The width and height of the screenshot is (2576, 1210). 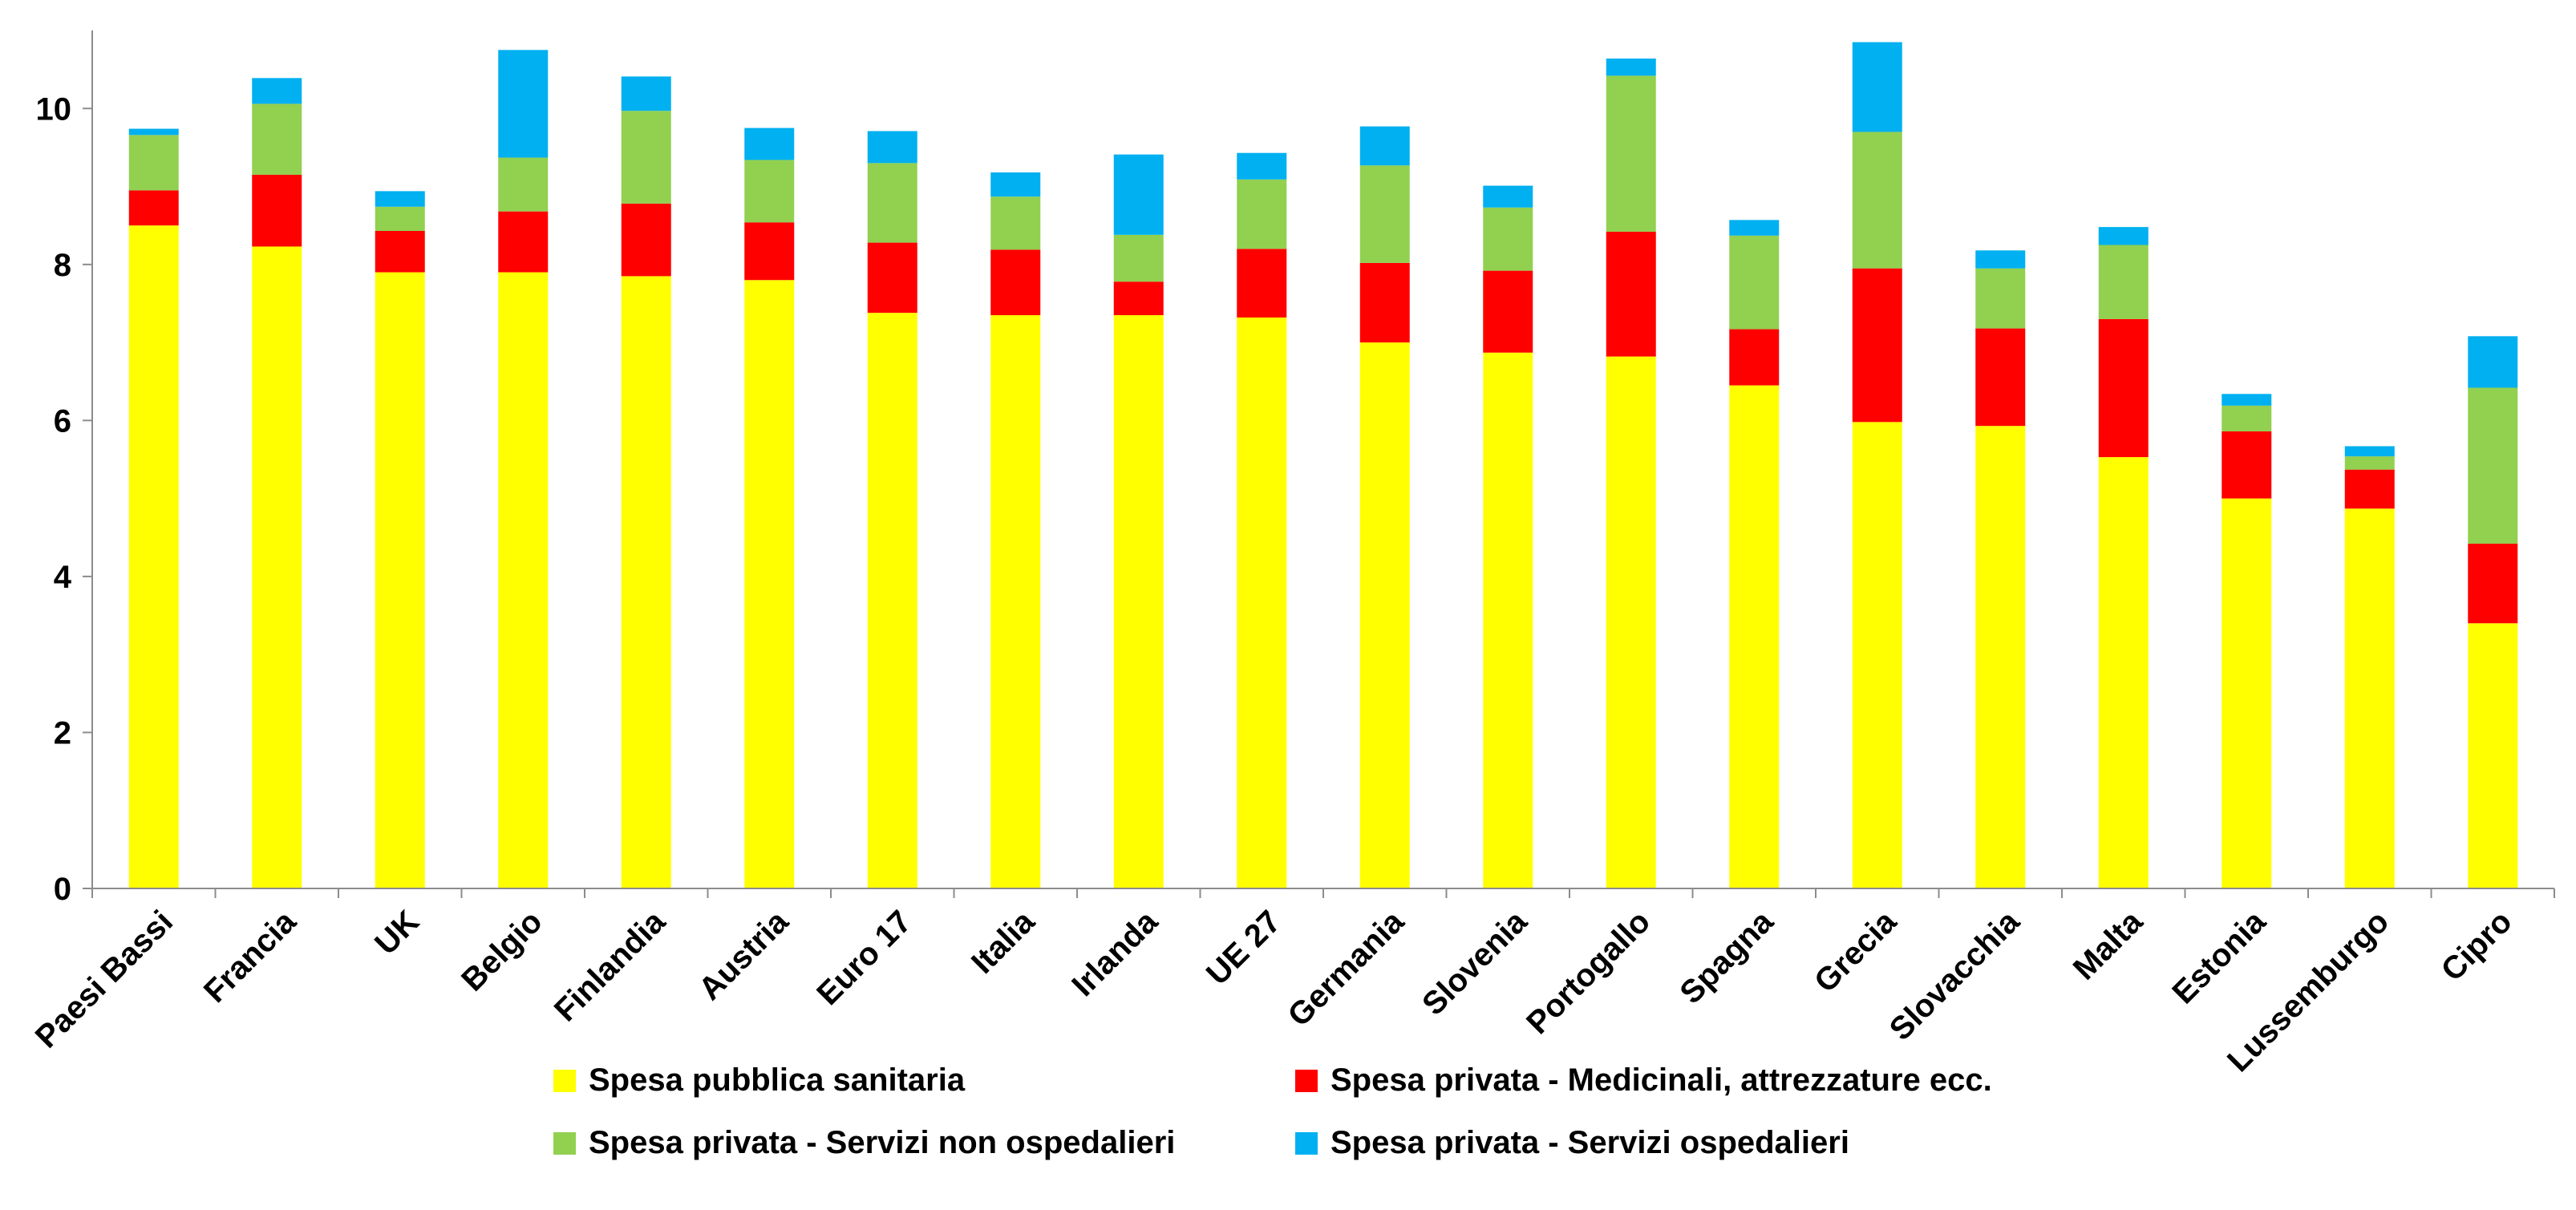 I want to click on legend-item-hospital: Spesa privata - Servizi ospedalieri, so click(x=1572, y=1143).